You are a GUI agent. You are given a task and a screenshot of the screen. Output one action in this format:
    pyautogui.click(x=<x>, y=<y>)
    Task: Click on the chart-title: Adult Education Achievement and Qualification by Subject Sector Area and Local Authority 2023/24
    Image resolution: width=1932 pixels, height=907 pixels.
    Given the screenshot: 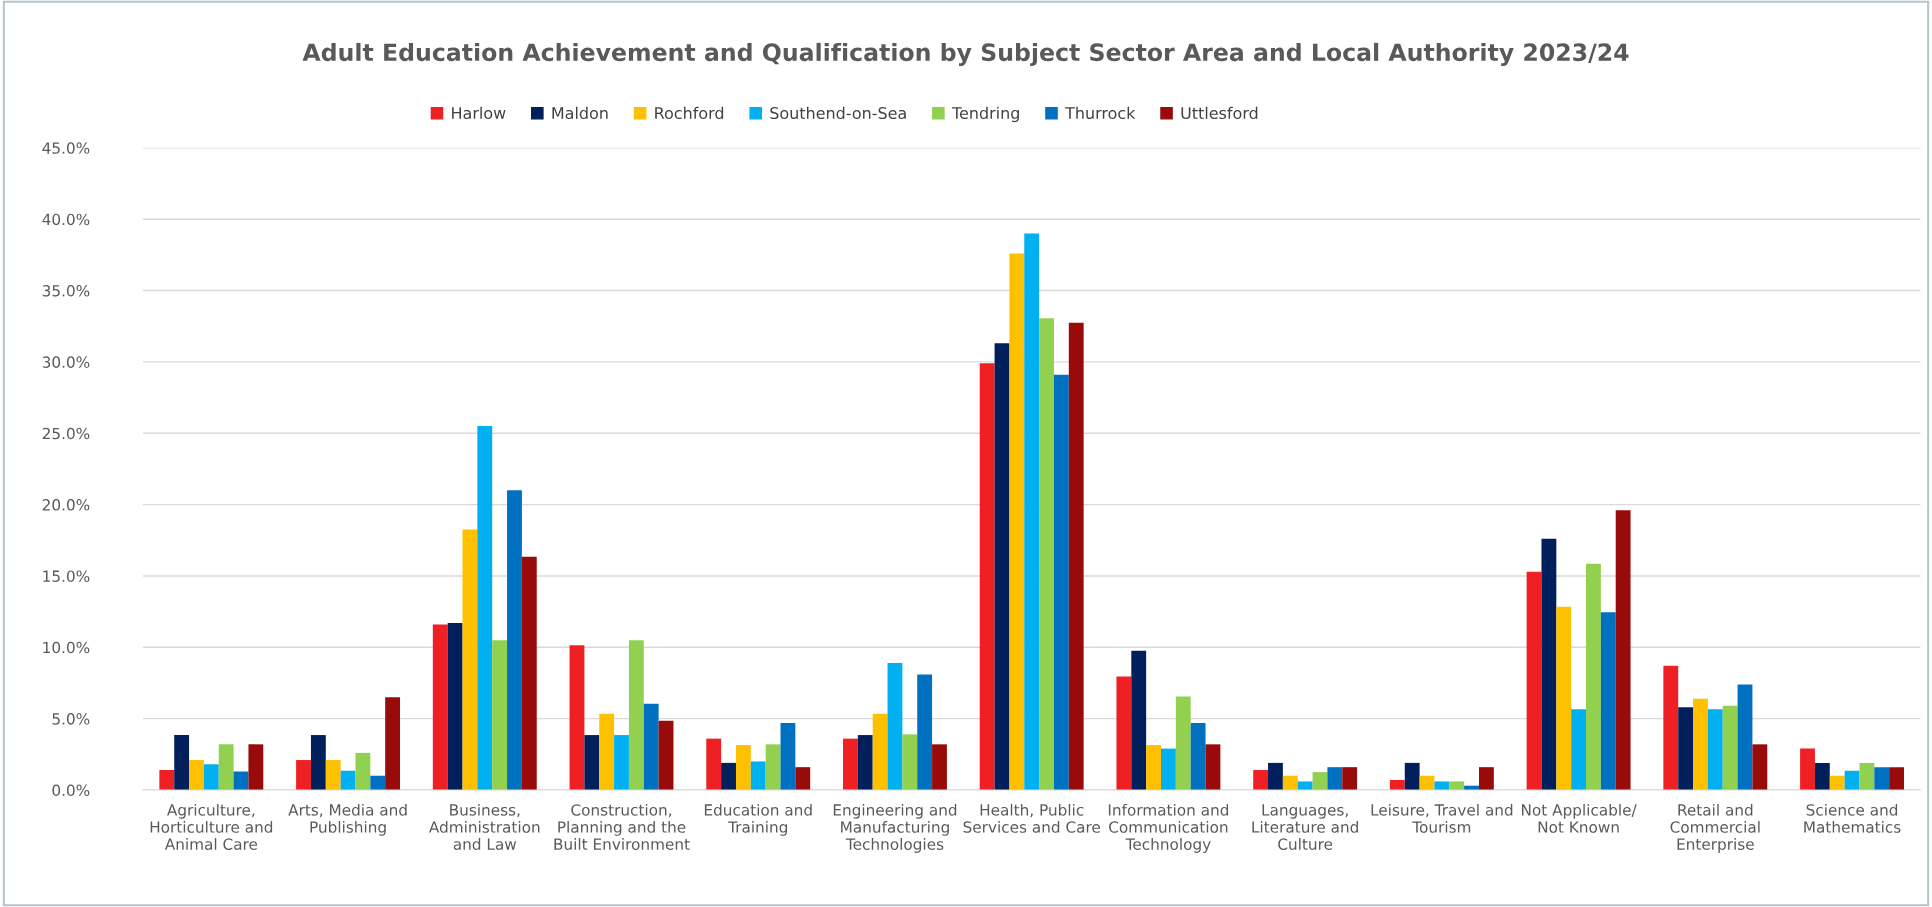 What is the action you would take?
    pyautogui.click(x=965, y=54)
    